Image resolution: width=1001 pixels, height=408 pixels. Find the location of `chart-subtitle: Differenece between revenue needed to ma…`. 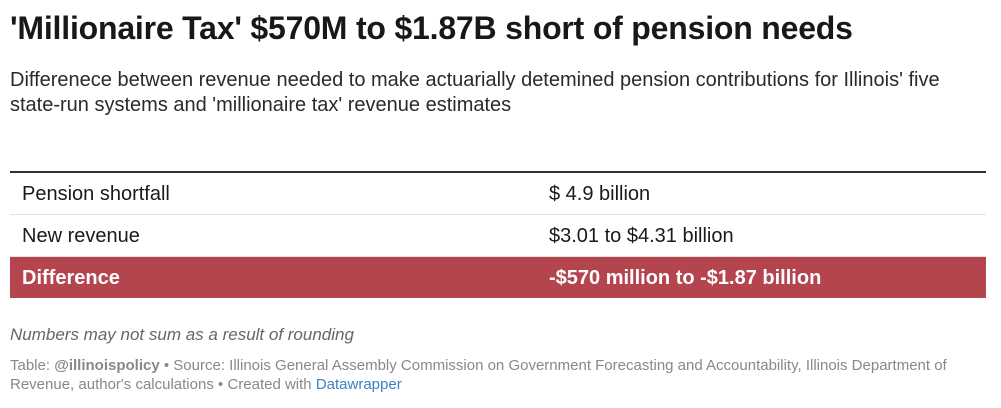

chart-subtitle: Differenece between revenue needed to ma… is located at coordinates (475, 92).